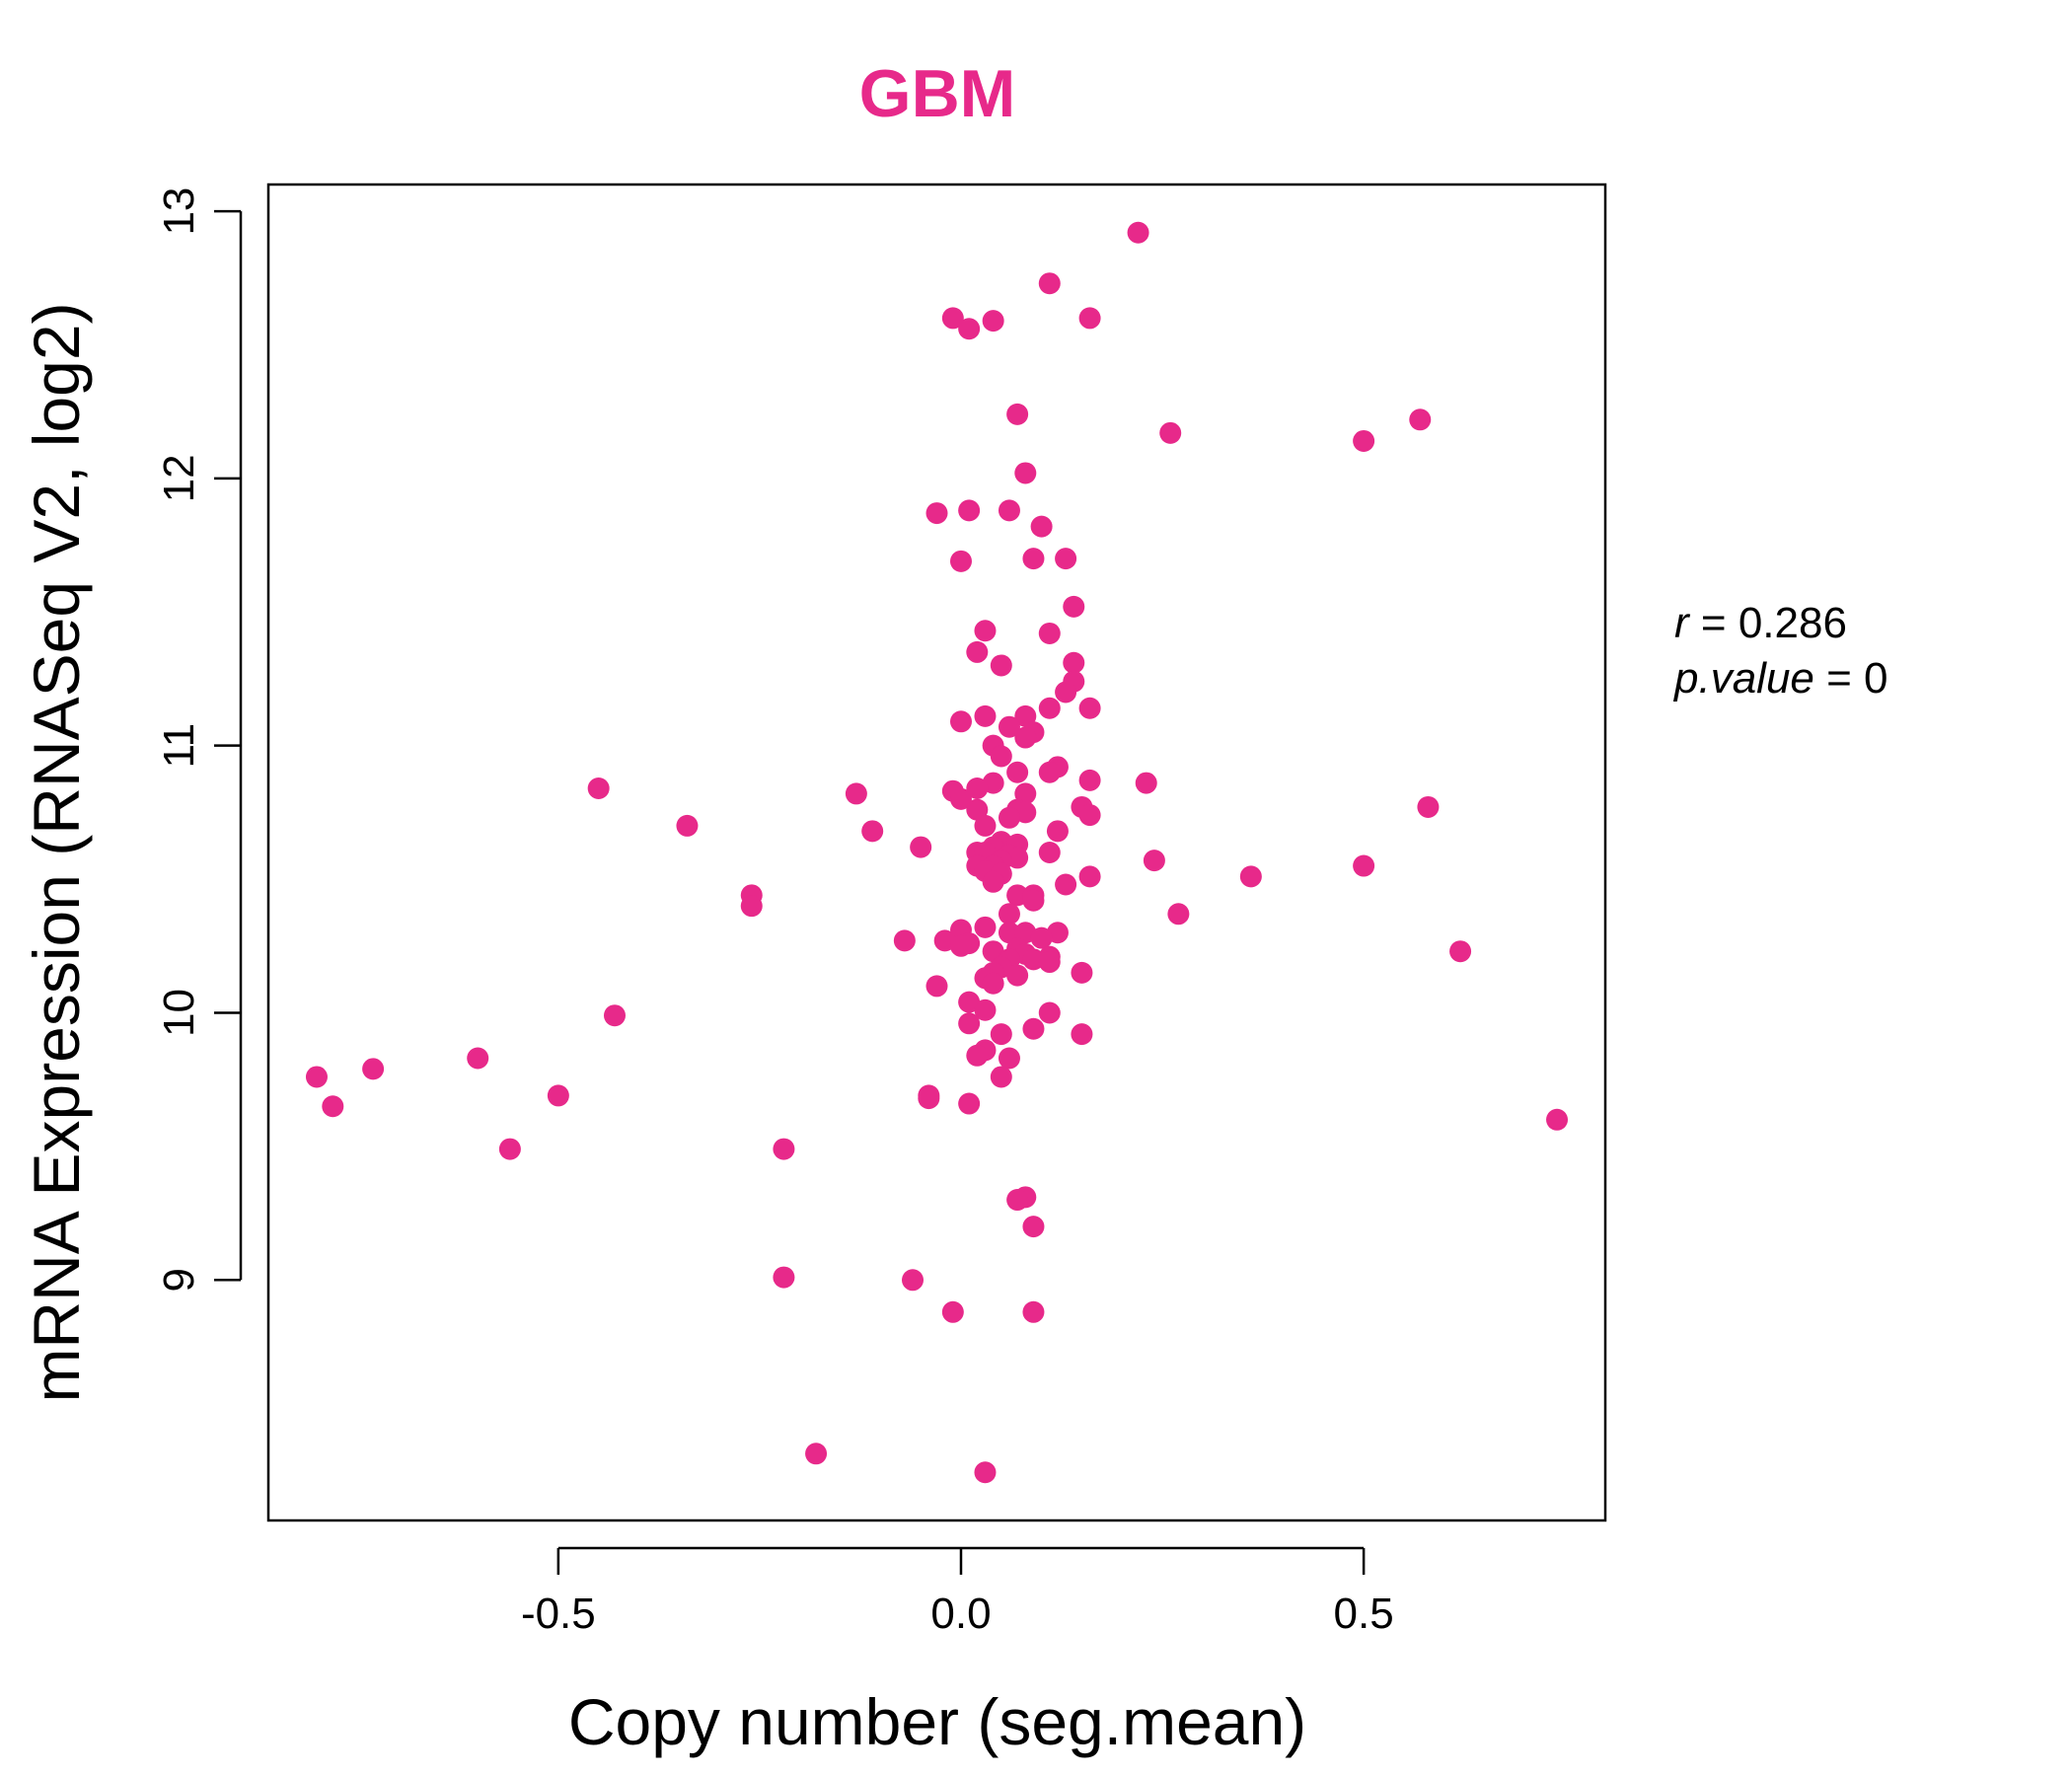  Describe the element at coordinates (179, 1013) in the screenshot. I see `y-tick-label: 10` at that location.